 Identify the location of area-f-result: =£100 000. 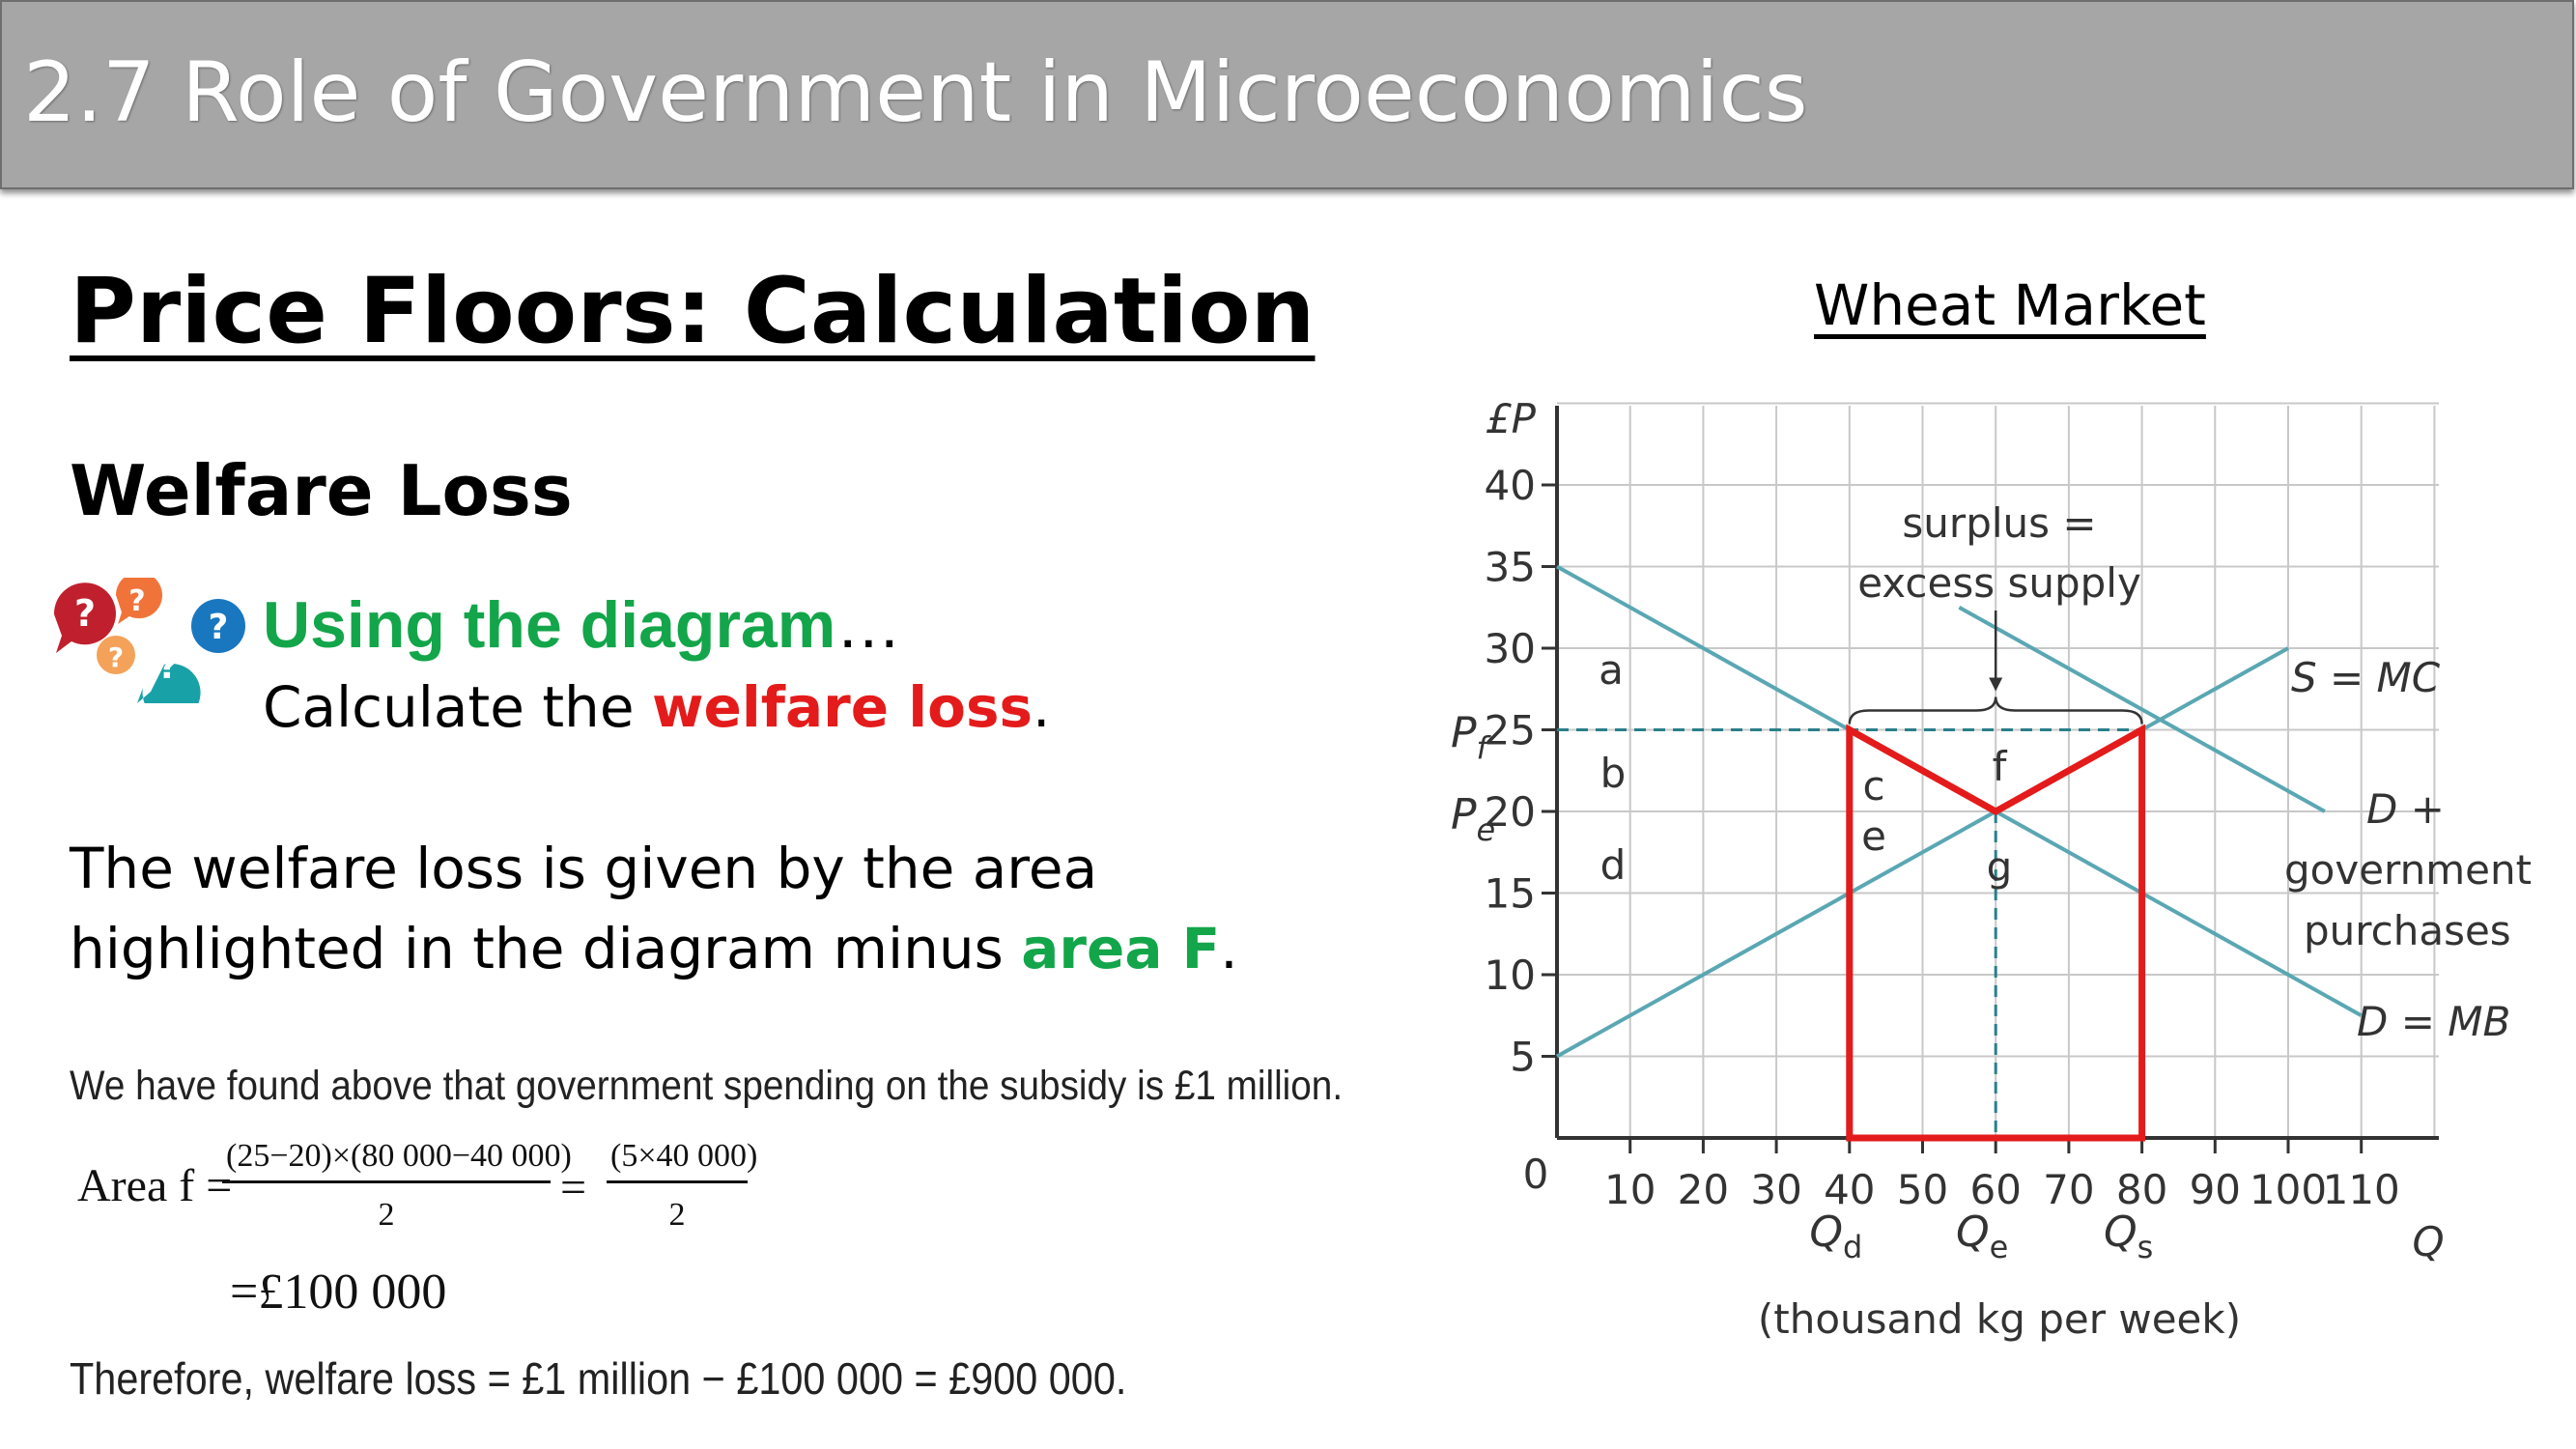
(338, 1292).